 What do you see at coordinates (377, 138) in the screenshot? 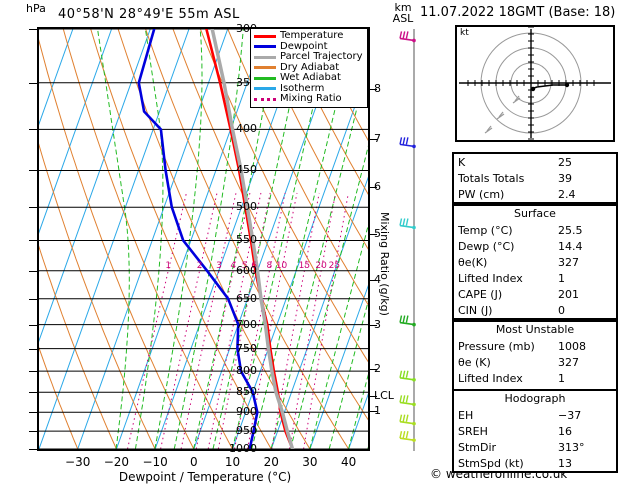
I see `altitude-tick-label: 7` at bounding box center [377, 138].